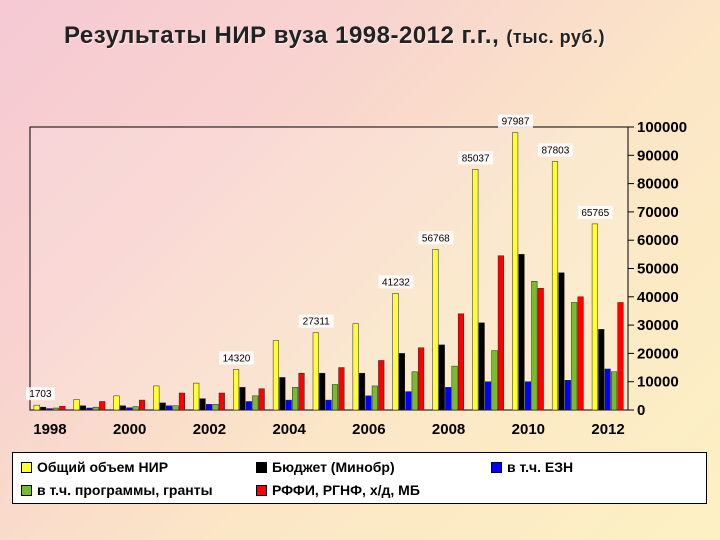  I want to click on bar-0-1999, so click(76, 405).